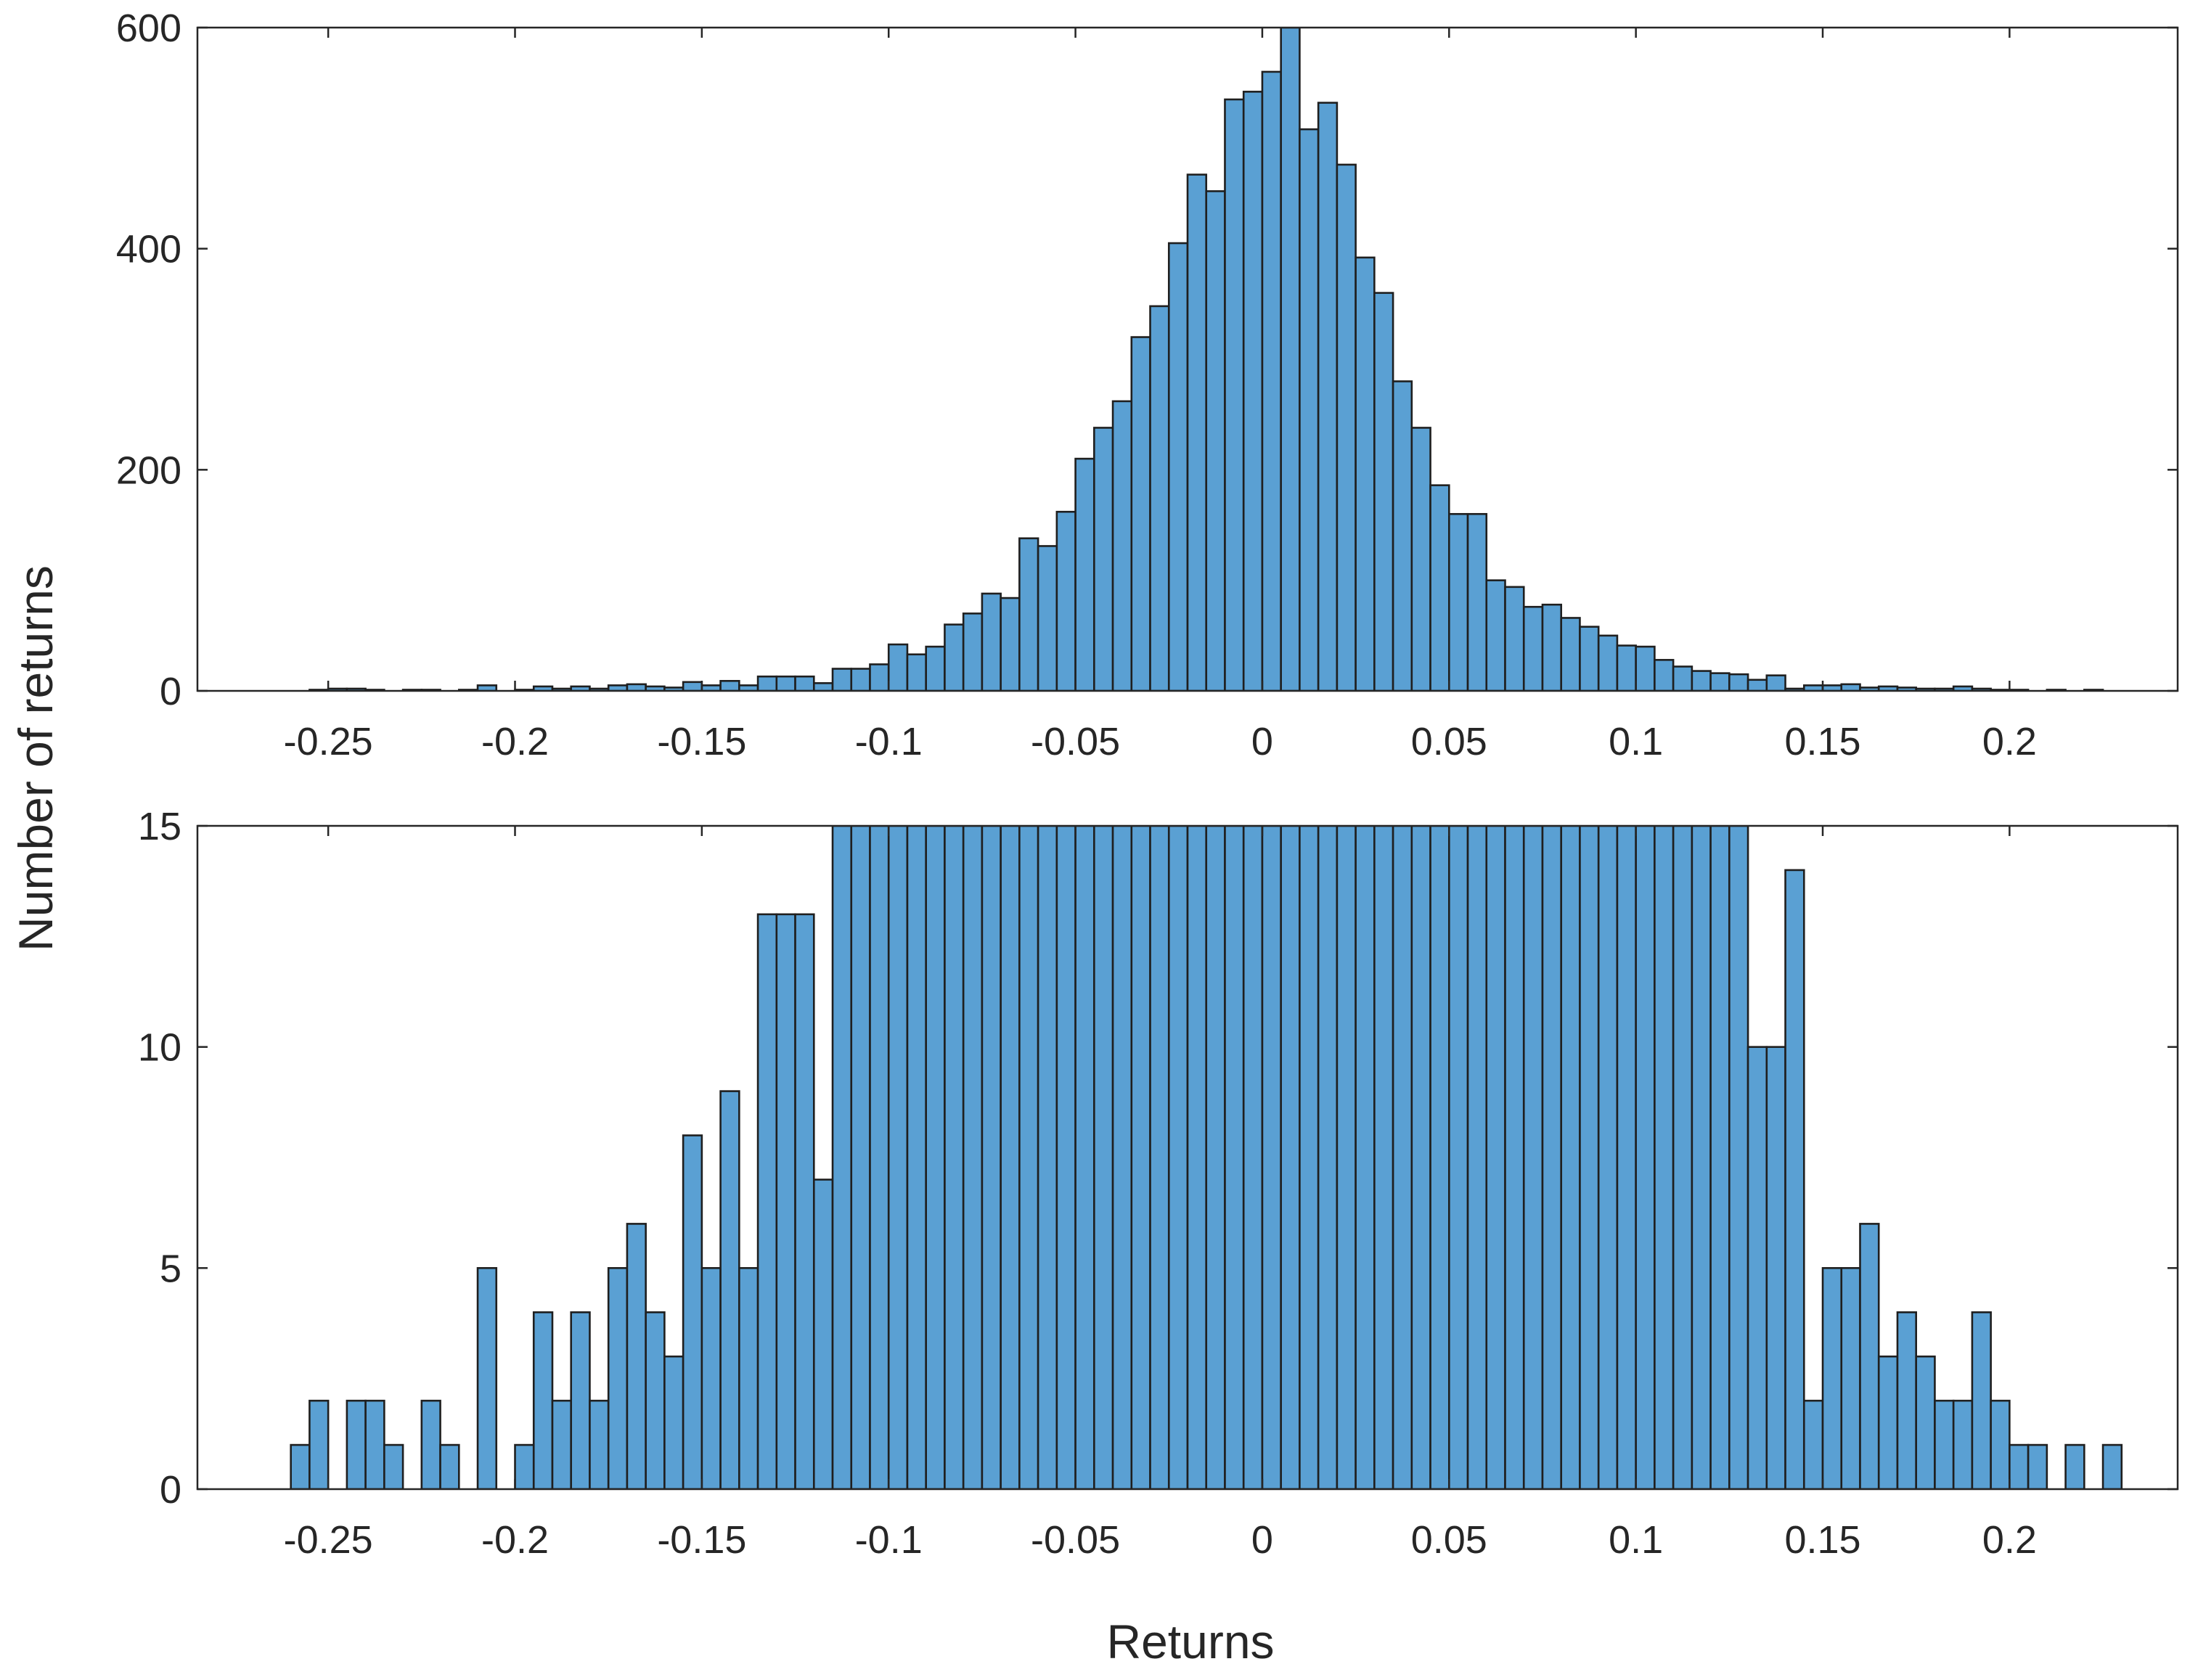 The height and width of the screenshot is (1680, 2190). Describe the element at coordinates (148, 29) in the screenshot. I see `y-tick-label: 600` at that location.